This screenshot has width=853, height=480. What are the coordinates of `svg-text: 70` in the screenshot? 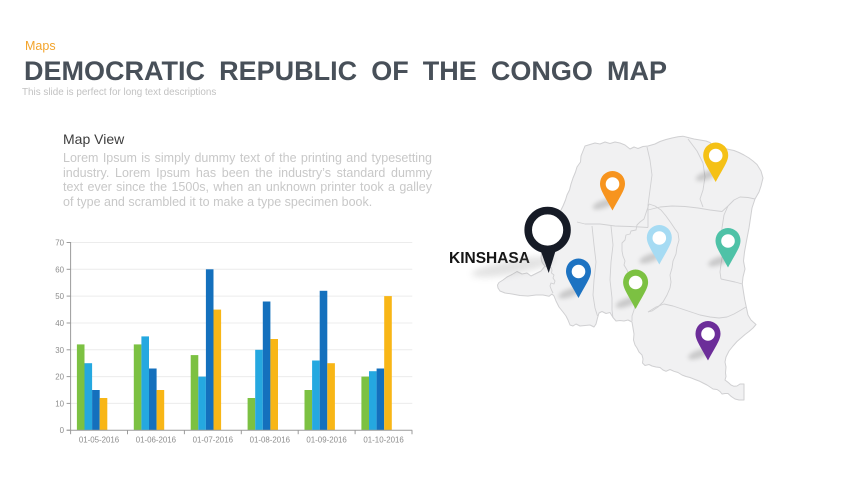 It's located at (59, 243).